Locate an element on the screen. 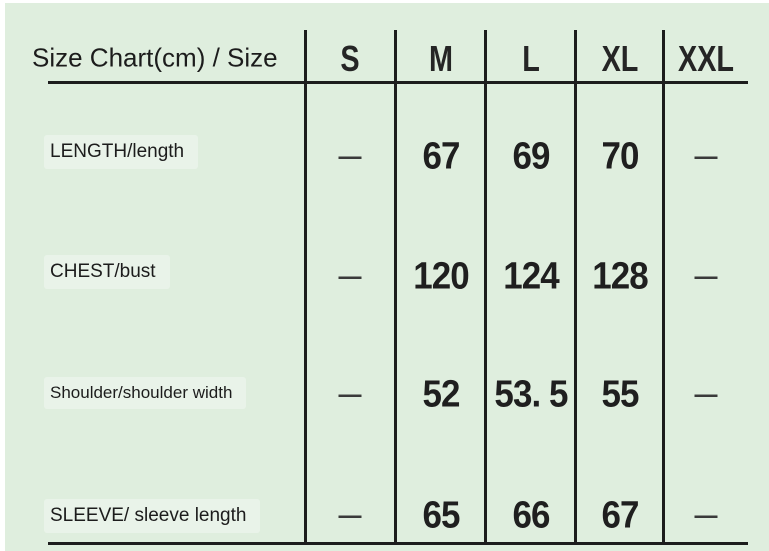 The width and height of the screenshot is (769, 551). column-header-xxl: XXL is located at coordinates (706, 58).